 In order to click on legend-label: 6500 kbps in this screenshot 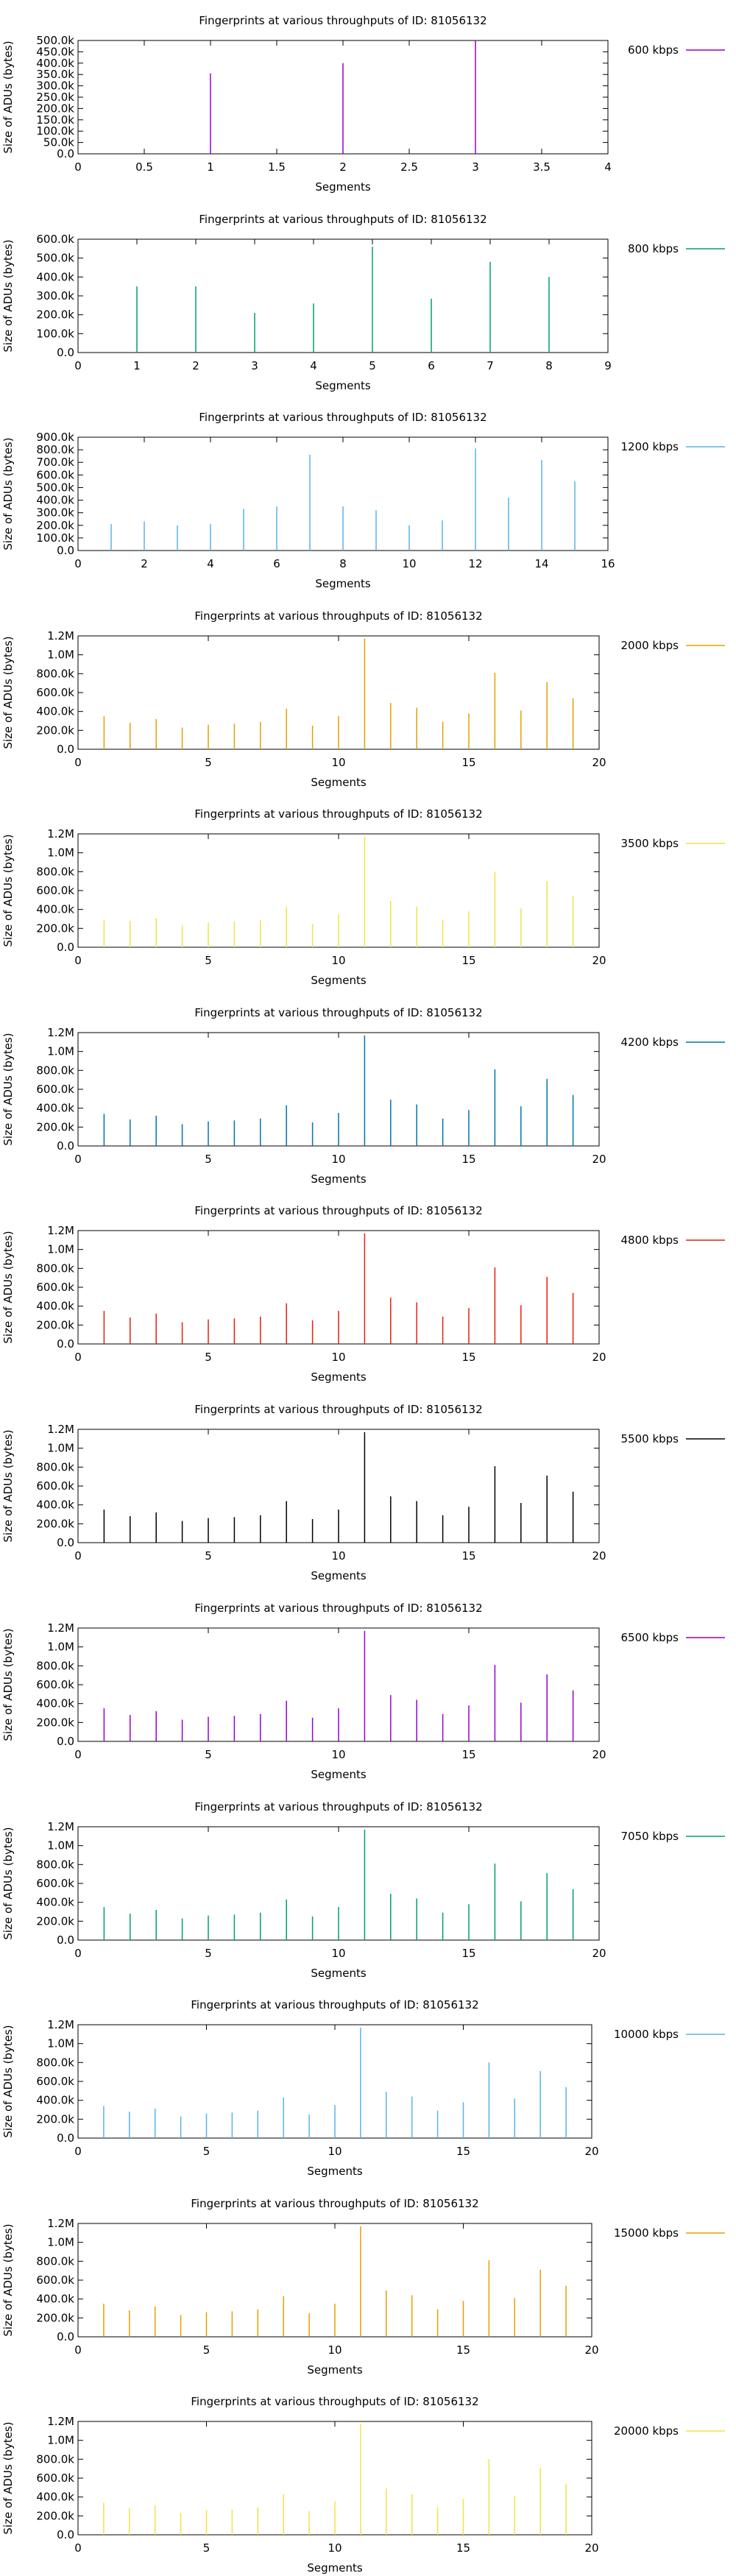, I will do `click(650, 1637)`.